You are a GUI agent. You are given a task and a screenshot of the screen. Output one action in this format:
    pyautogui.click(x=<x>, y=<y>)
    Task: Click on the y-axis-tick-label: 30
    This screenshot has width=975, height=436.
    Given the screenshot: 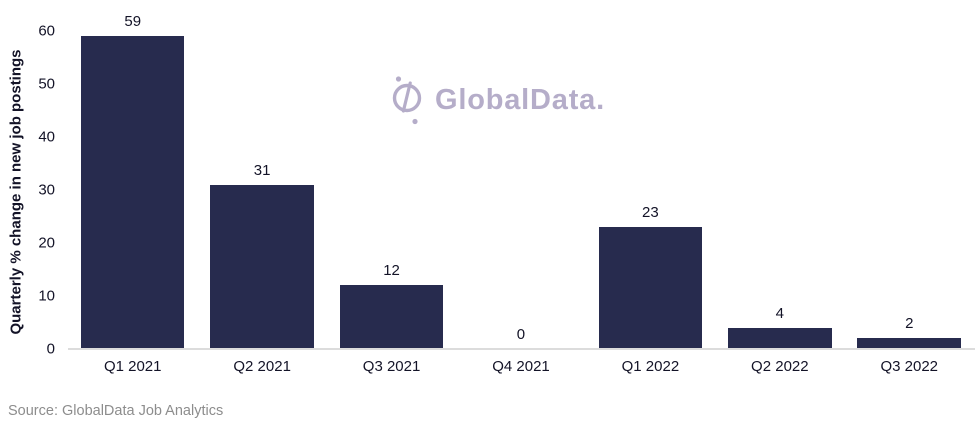 What is the action you would take?
    pyautogui.click(x=46, y=190)
    